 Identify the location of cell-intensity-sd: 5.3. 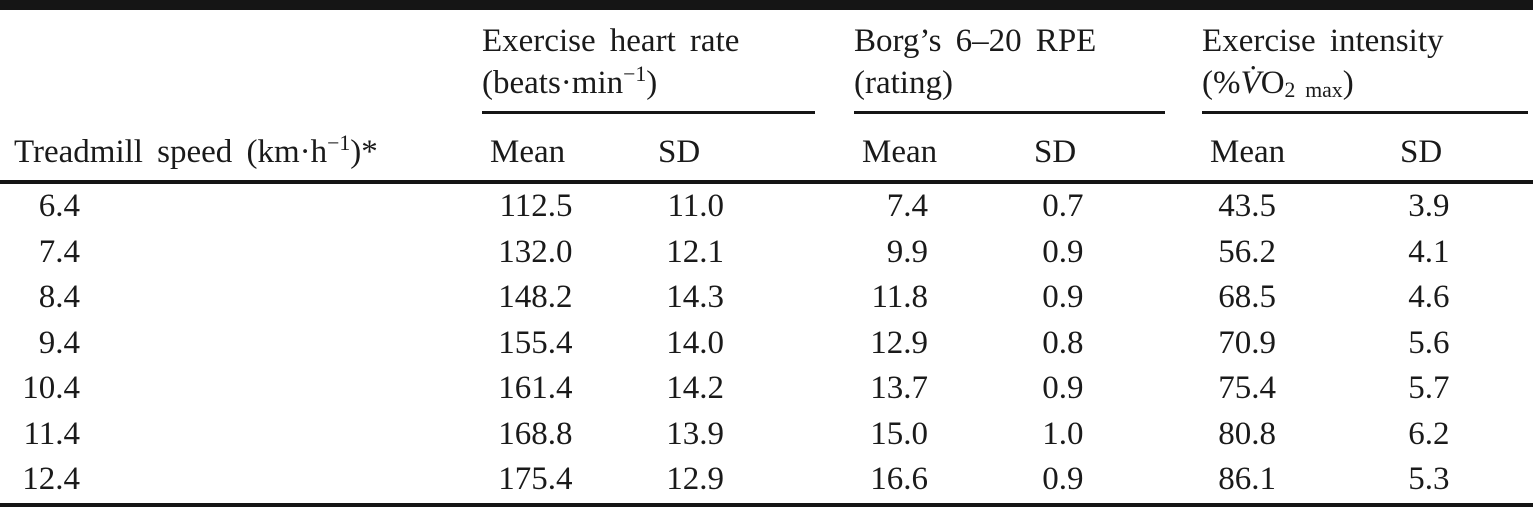
(1429, 479).